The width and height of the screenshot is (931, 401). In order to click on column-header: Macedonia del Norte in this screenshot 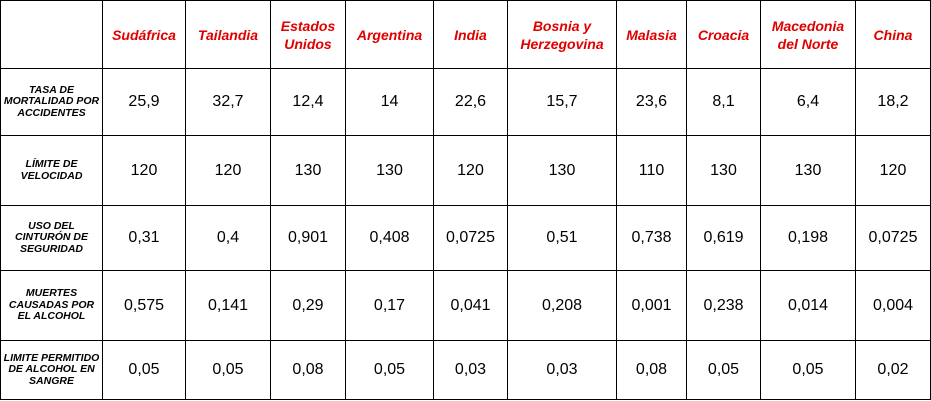, I will do `click(808, 34)`.